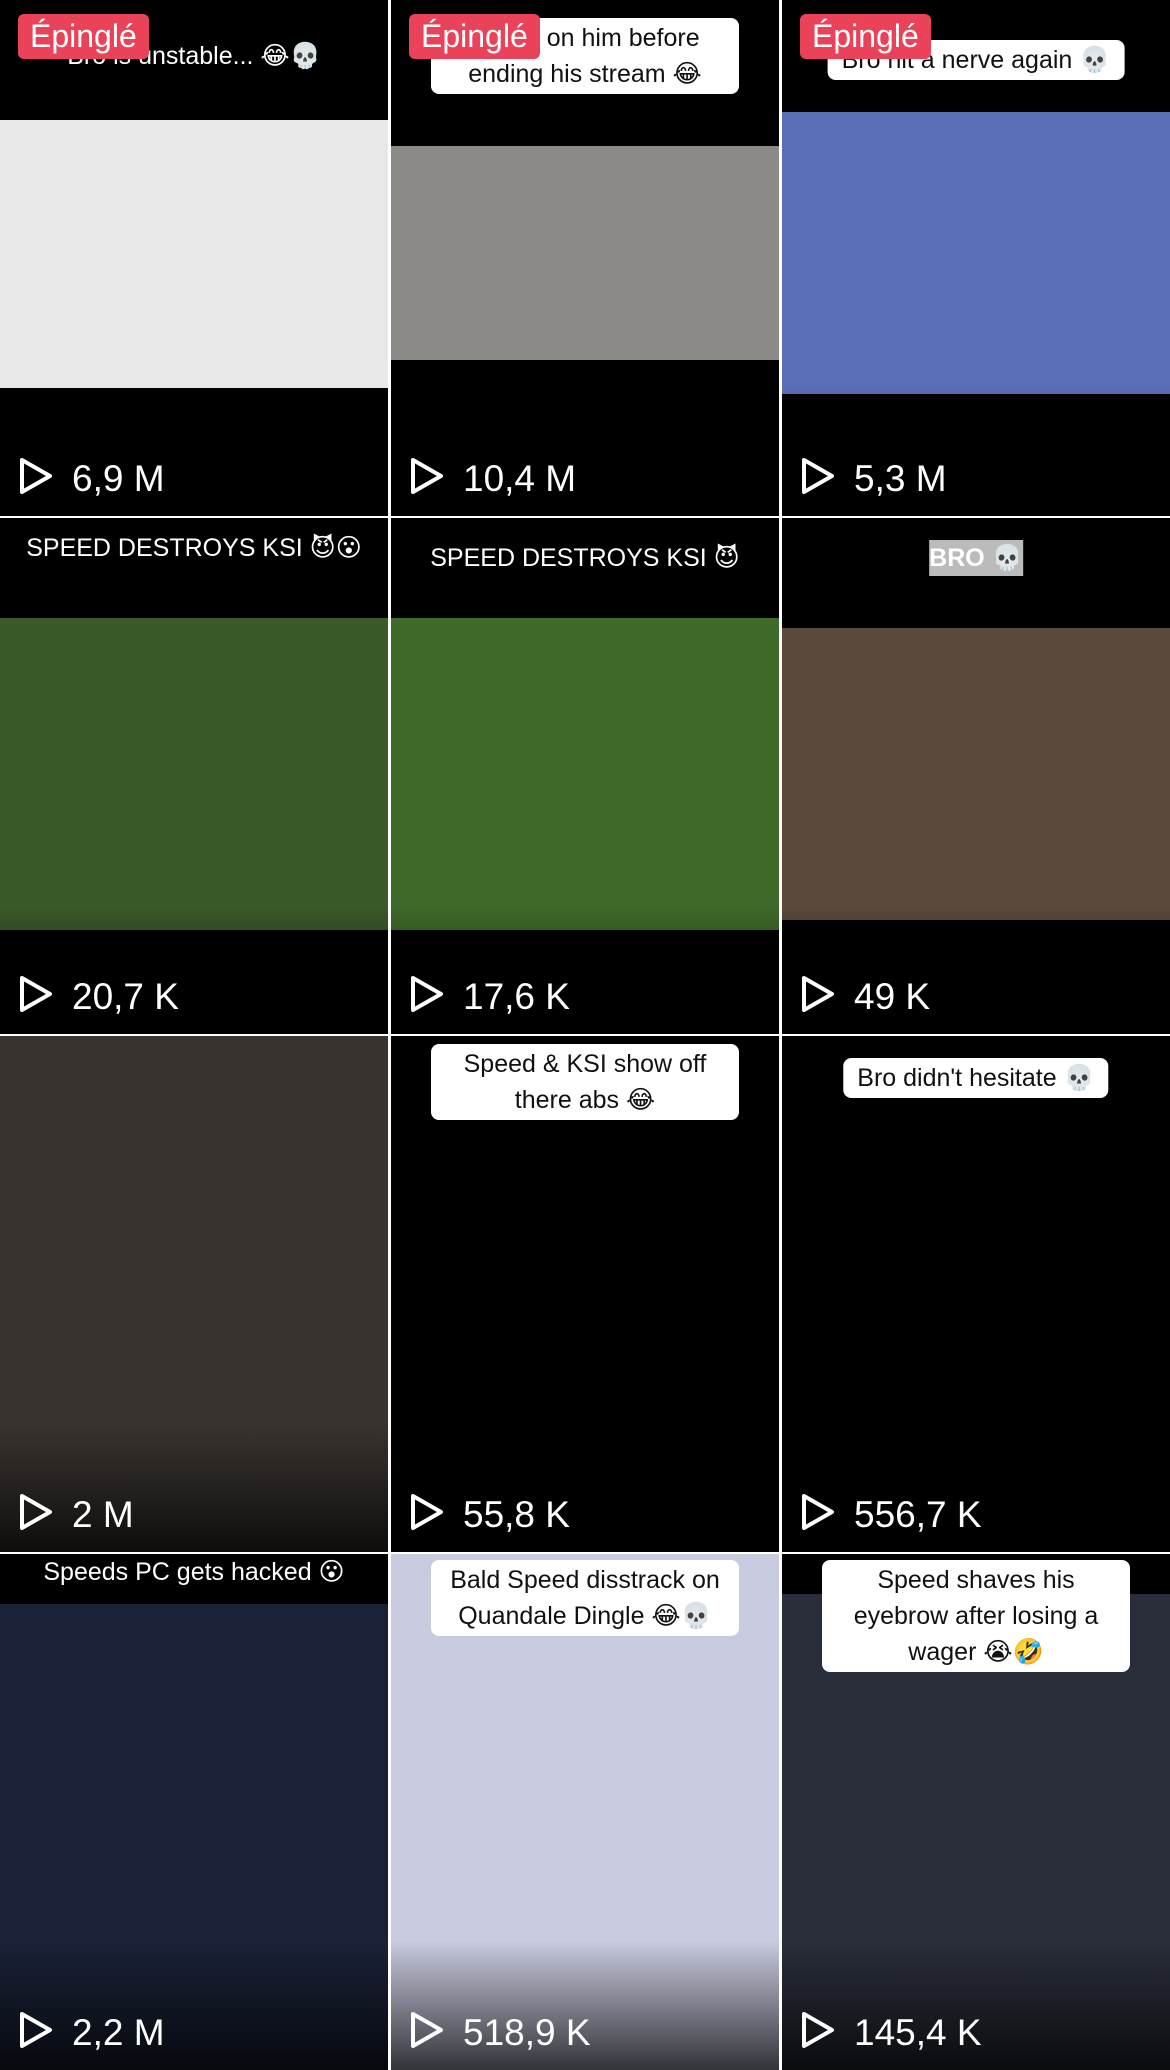 The image size is (1170, 2070). What do you see at coordinates (125, 996) in the screenshot?
I see `view-count: 20,7 K` at bounding box center [125, 996].